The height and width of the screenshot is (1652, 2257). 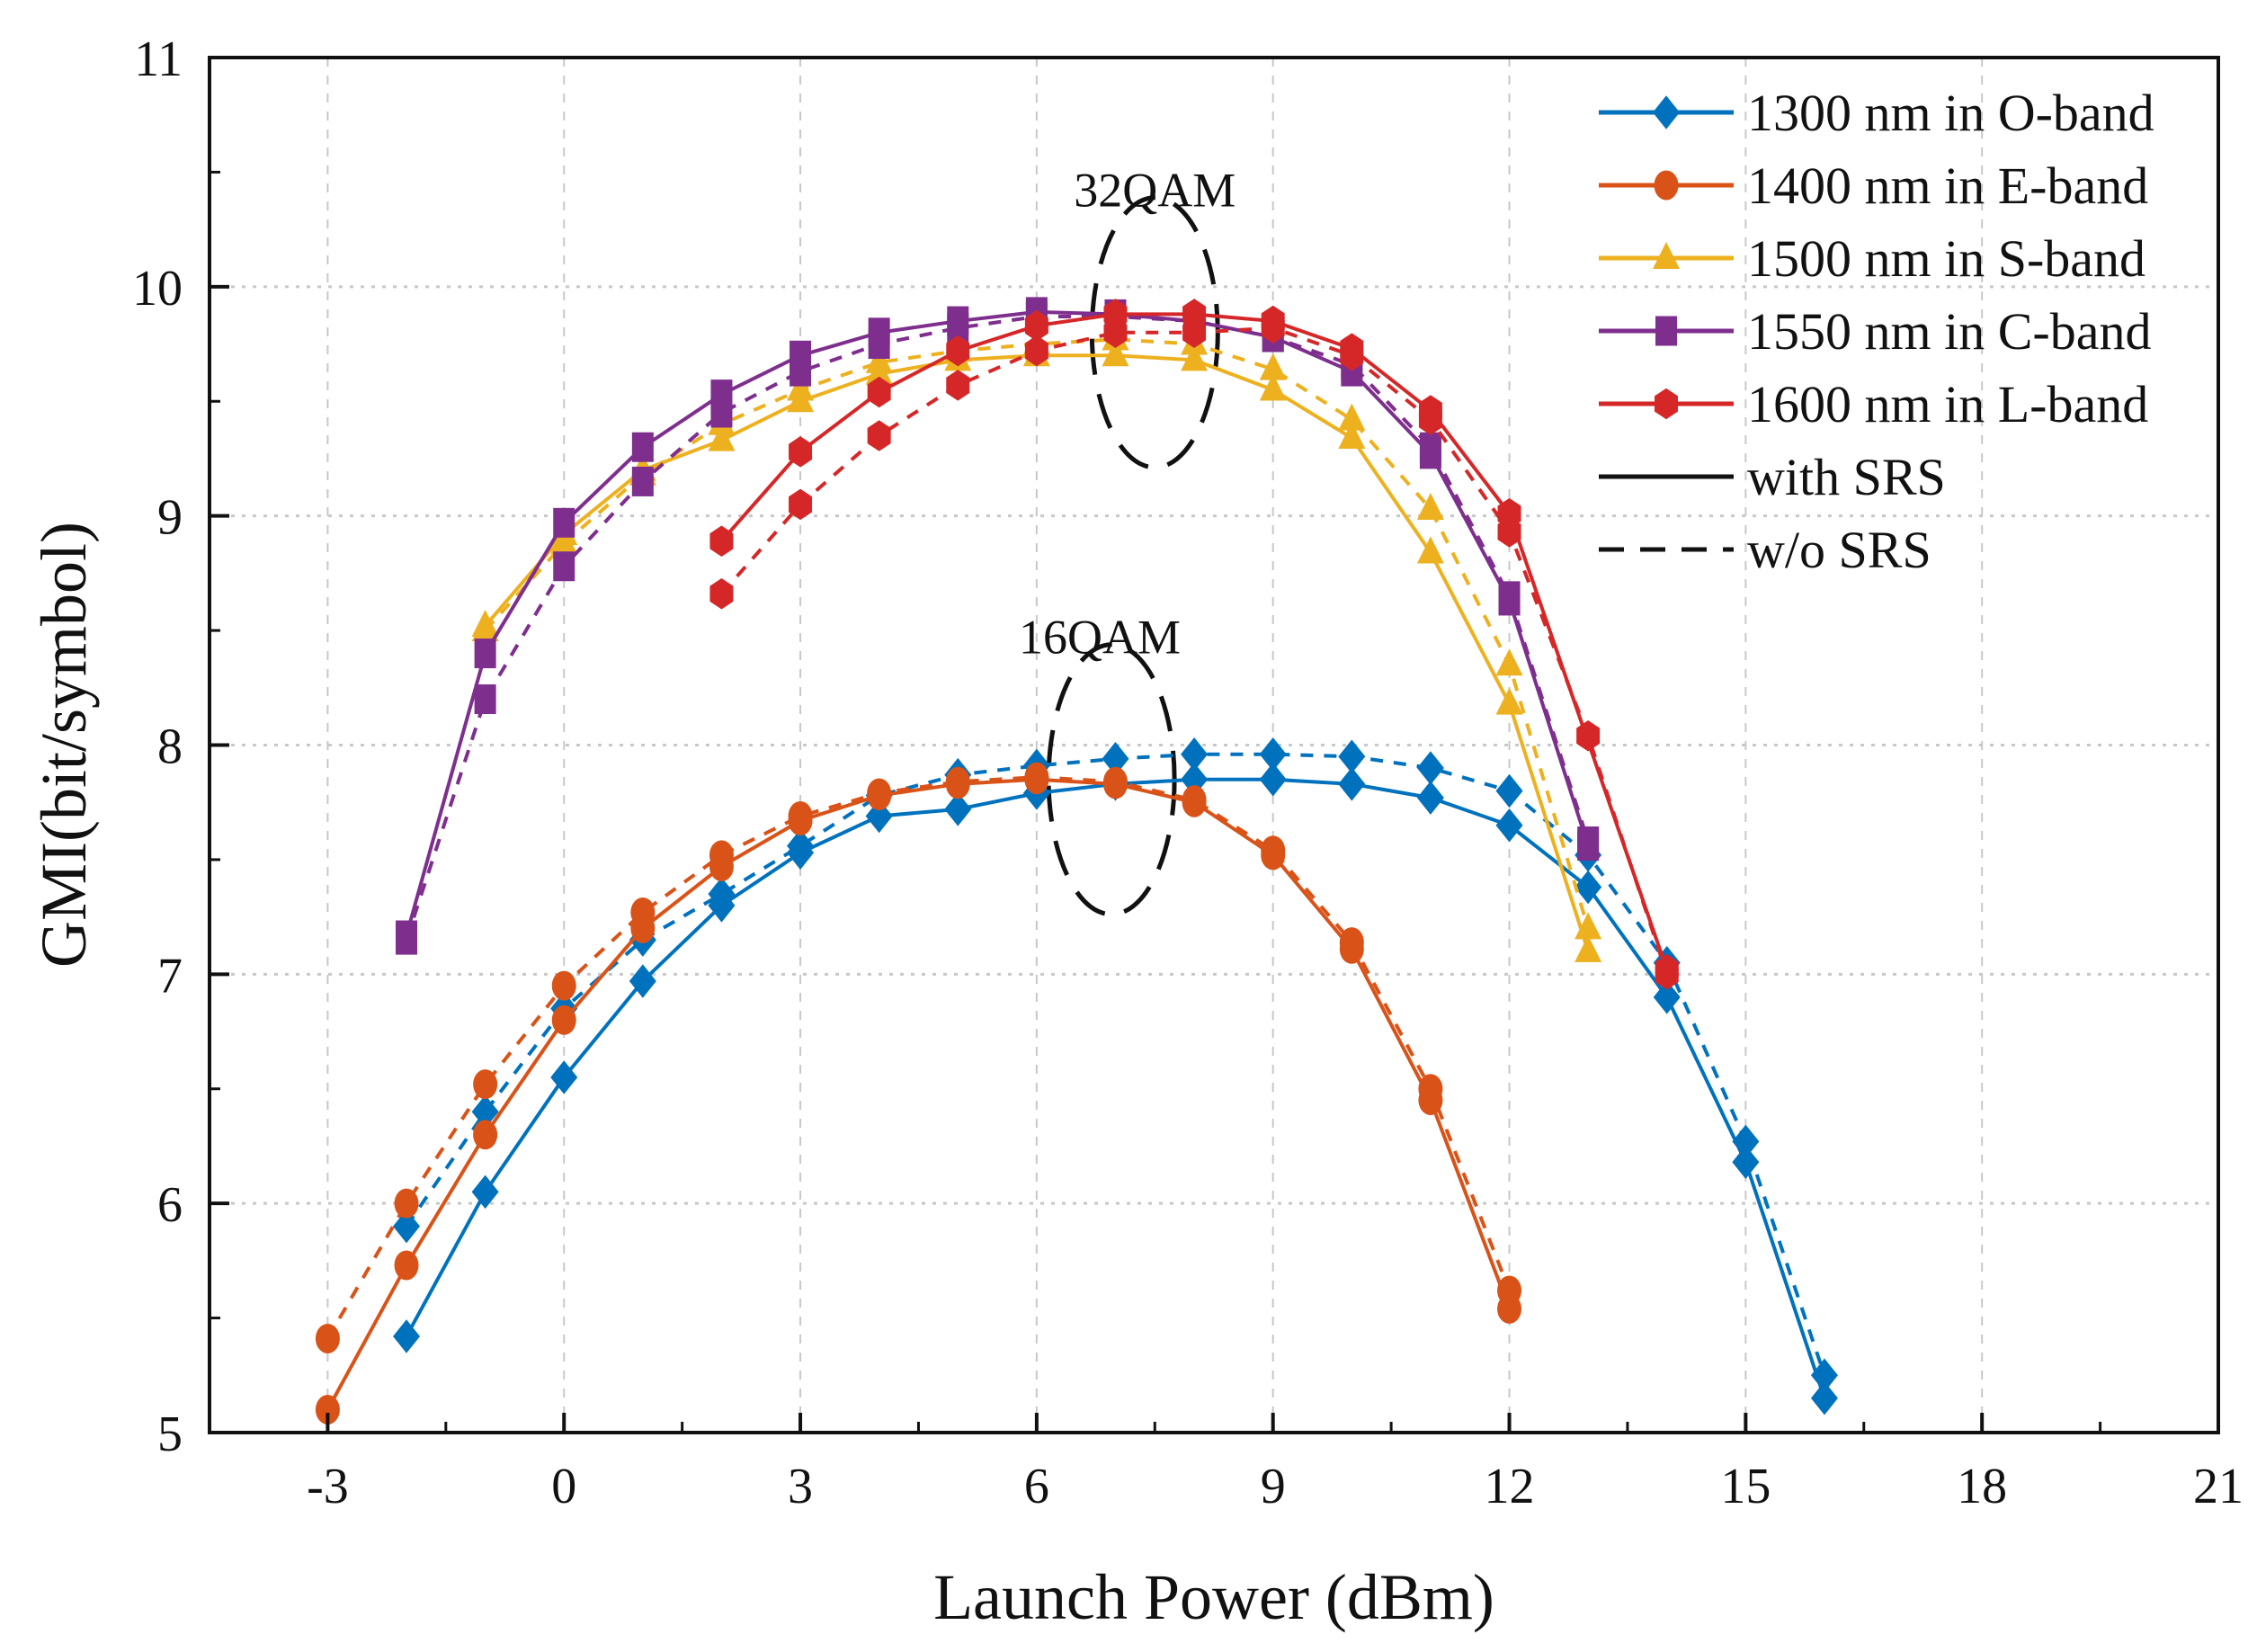 I want to click on legend-label: 1550 nm in C-band, so click(x=1949, y=331).